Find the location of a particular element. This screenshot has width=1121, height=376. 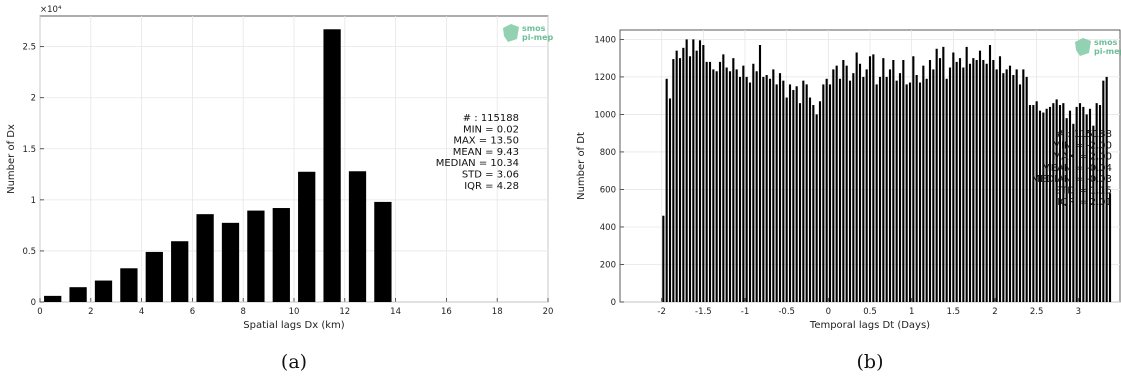

x-tick-label: 16 is located at coordinates (446, 312).